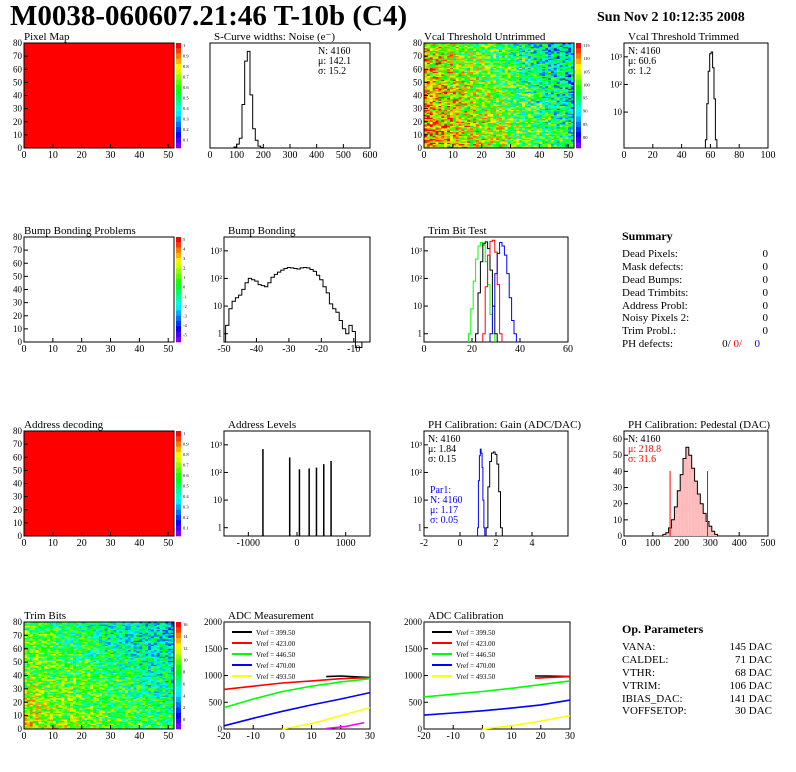 The height and width of the screenshot is (772, 796). What do you see at coordinates (418, 135) in the screenshot?
I see `y-tick-label: 10` at bounding box center [418, 135].